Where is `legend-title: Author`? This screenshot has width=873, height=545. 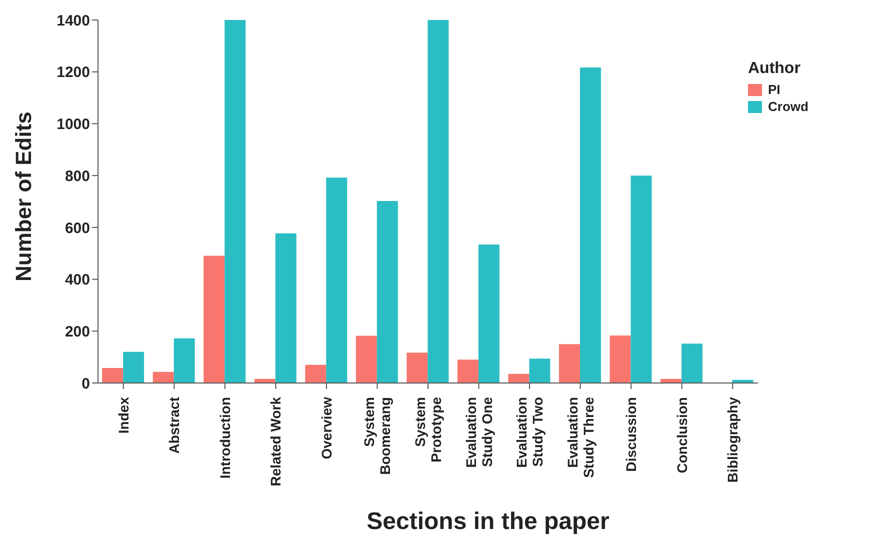 legend-title: Author is located at coordinates (775, 69).